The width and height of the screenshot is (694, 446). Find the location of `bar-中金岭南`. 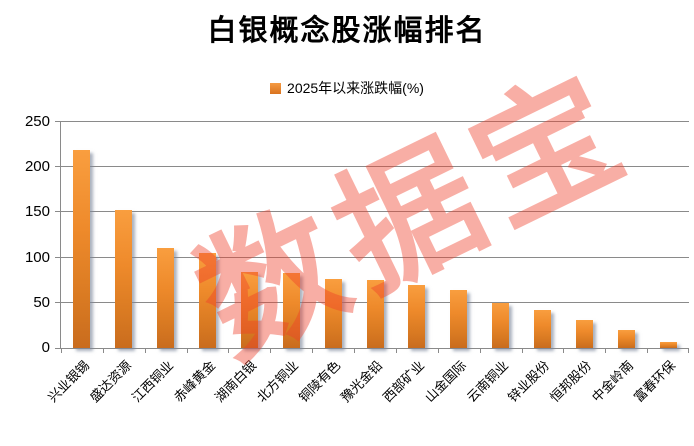

bar-中金岭南 is located at coordinates (626, 339).